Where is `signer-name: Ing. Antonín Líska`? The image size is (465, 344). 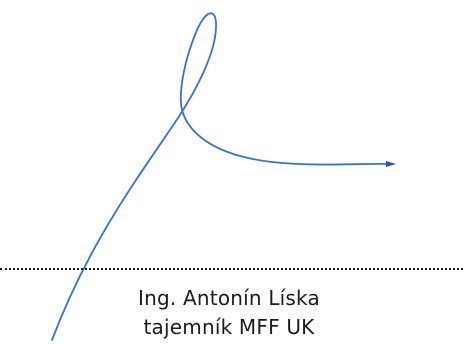
signer-name: Ing. Antonín Líska is located at coordinates (229, 298).